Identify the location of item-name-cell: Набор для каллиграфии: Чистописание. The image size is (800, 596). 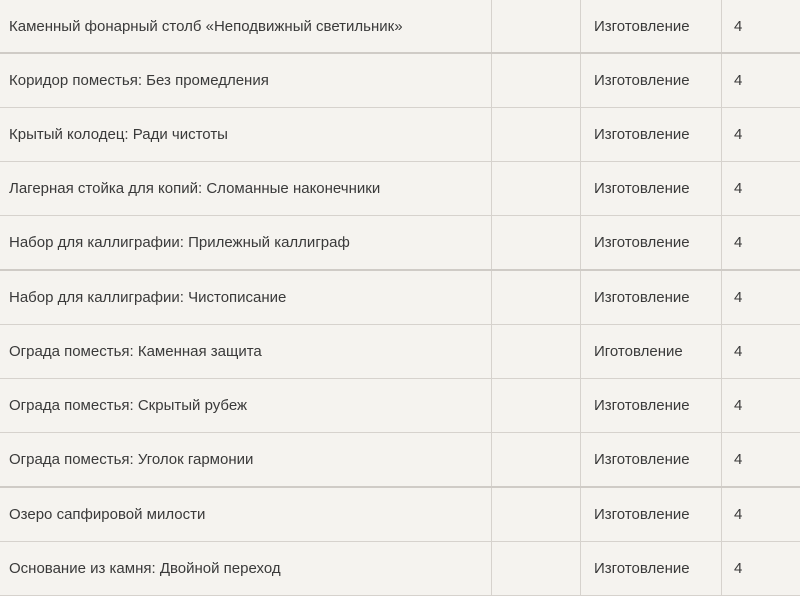
(246, 297).